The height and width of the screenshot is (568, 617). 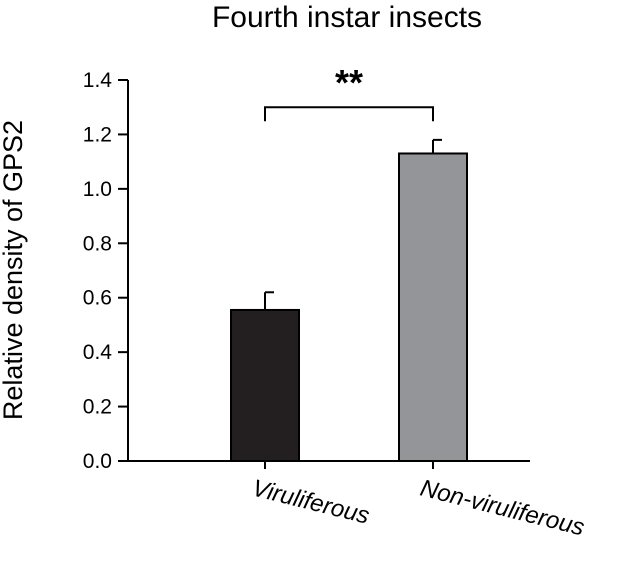 I want to click on x-tick-labels: Viruliferous Non-viruliferous, so click(x=419, y=501).